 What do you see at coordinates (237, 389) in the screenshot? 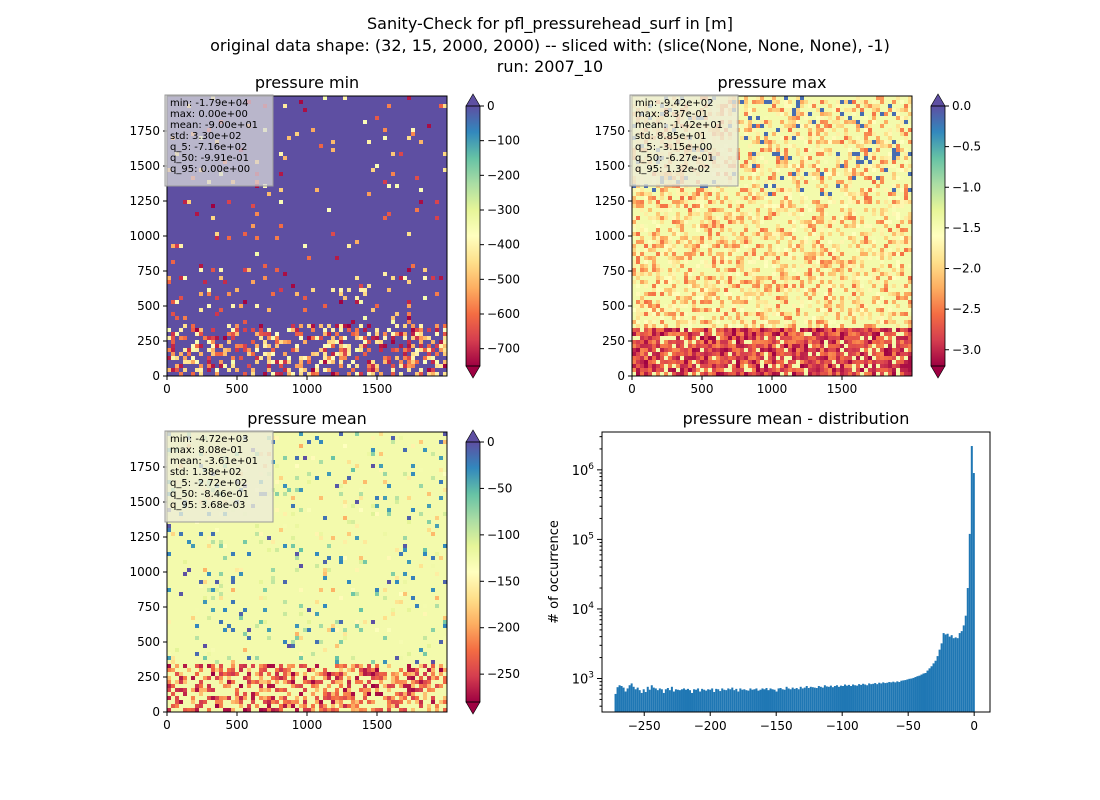
I see `x-tick-label: 500` at bounding box center [237, 389].